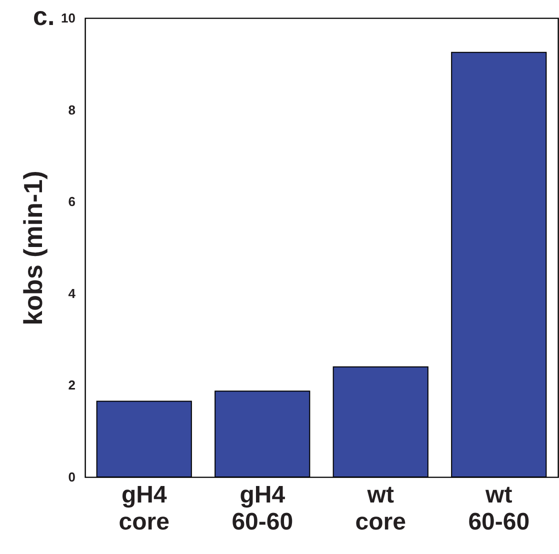  What do you see at coordinates (72, 293) in the screenshot?
I see `y-tick-label: 4` at bounding box center [72, 293].